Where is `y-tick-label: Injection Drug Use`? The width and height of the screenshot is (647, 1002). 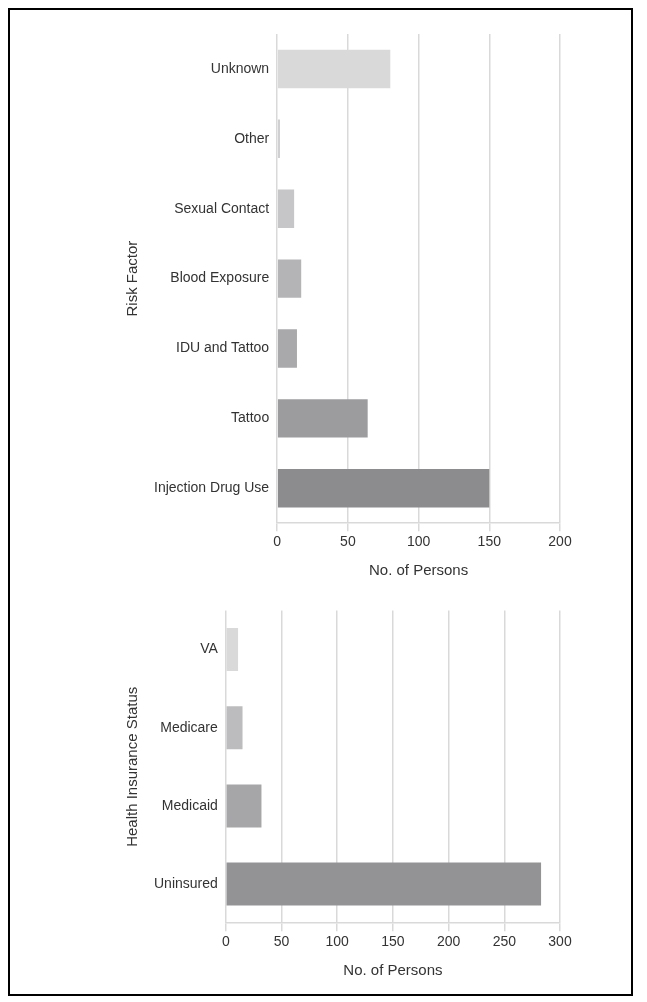
y-tick-label: Injection Drug Use is located at coordinates (211, 487).